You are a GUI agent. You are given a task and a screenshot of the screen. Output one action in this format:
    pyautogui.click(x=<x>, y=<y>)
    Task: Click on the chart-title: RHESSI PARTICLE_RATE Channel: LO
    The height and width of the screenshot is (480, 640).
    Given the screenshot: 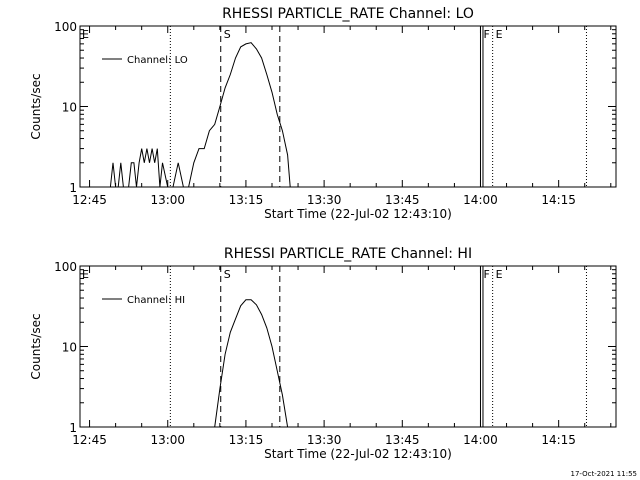 What is the action you would take?
    pyautogui.click(x=348, y=14)
    